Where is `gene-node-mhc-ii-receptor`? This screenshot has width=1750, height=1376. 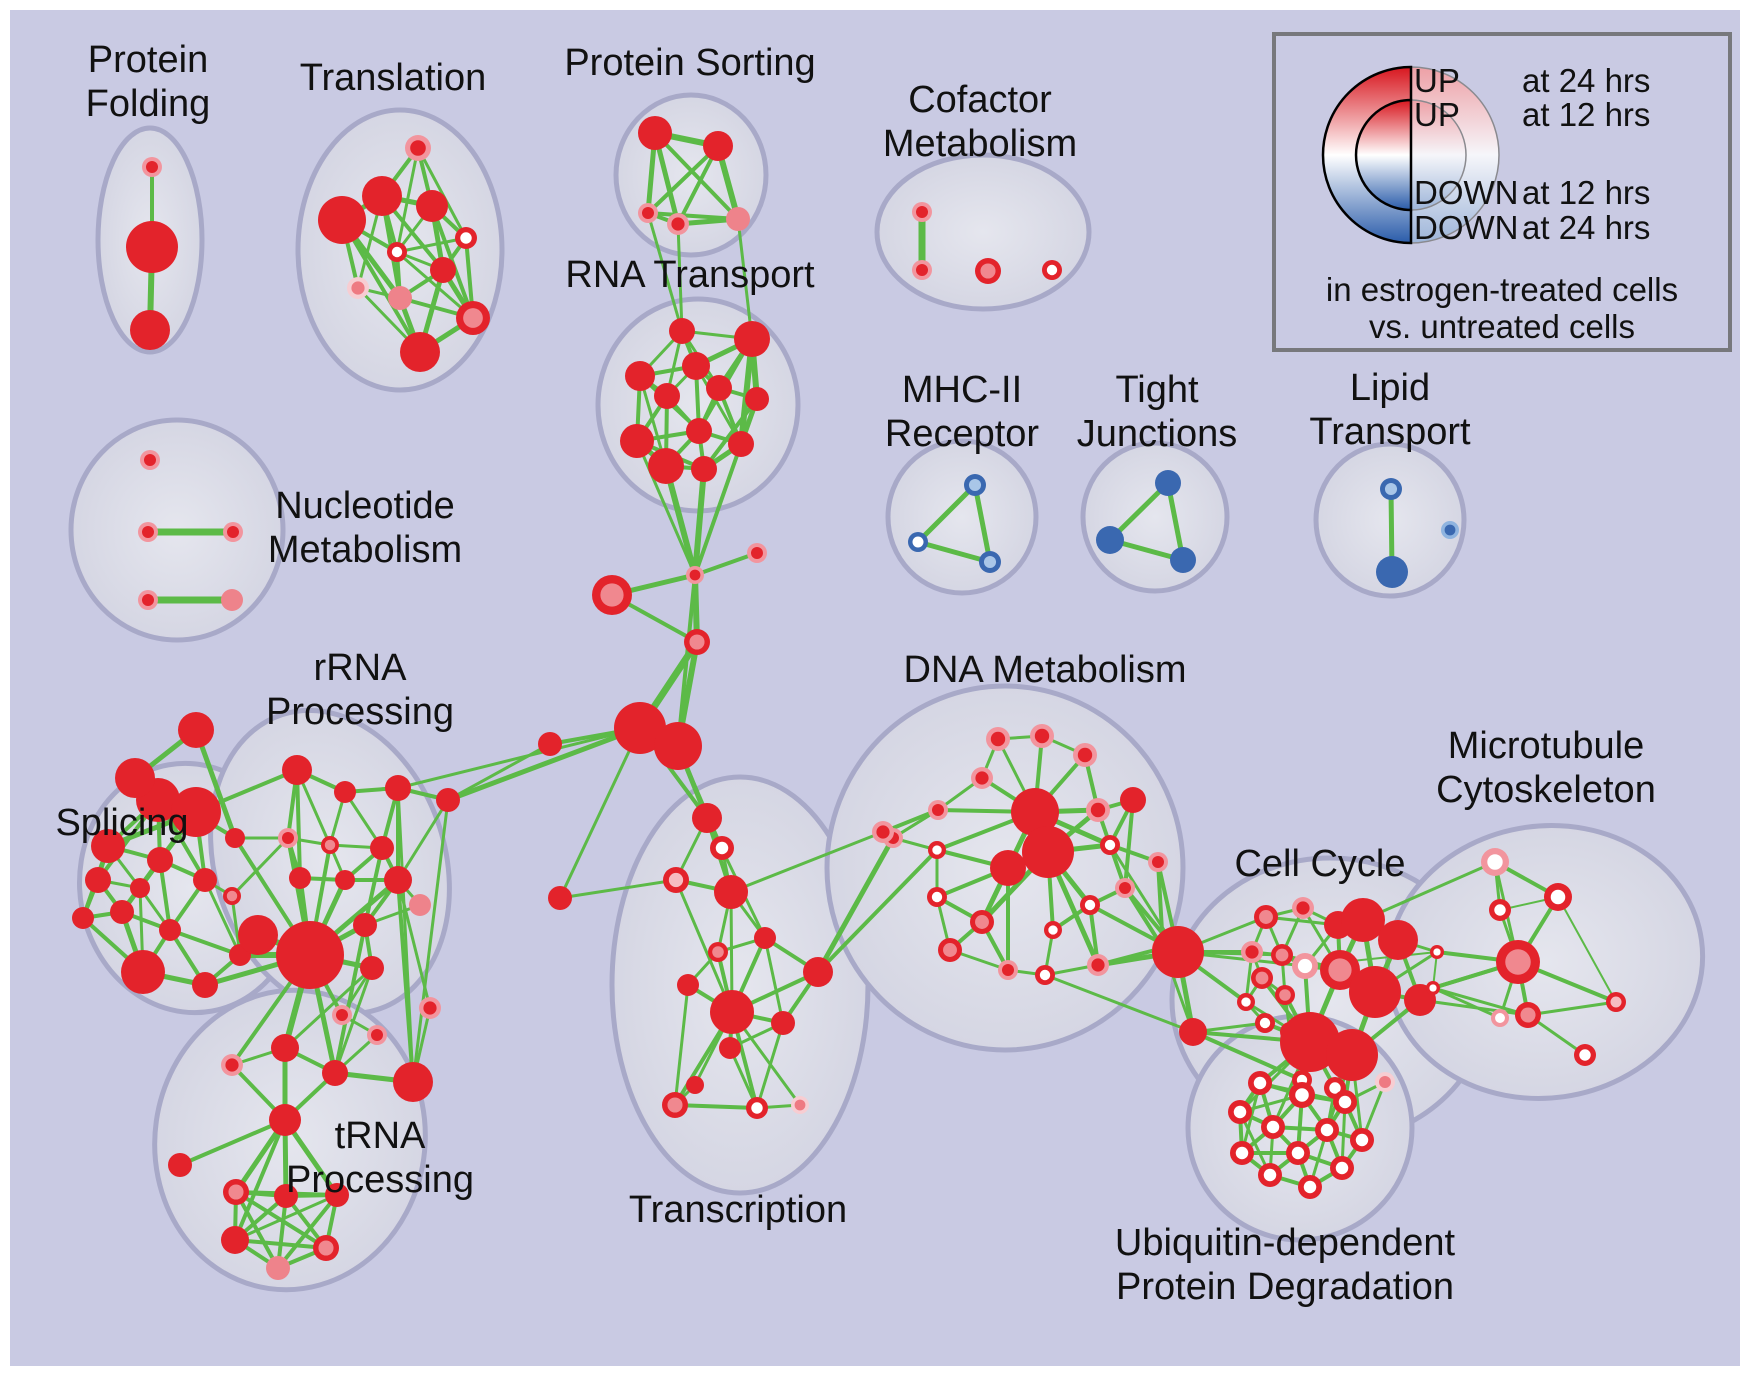 gene-node-mhc-ii-receptor is located at coordinates (990, 562).